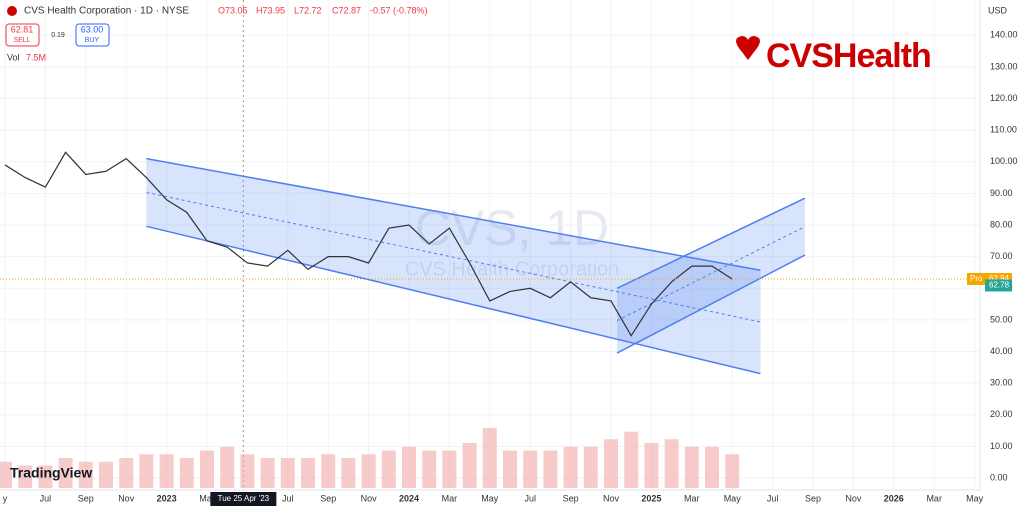 Image resolution: width=1024 pixels, height=516 pixels. Describe the element at coordinates (1001, 383) in the screenshot. I see `y-tick-label: 30.00` at that location.